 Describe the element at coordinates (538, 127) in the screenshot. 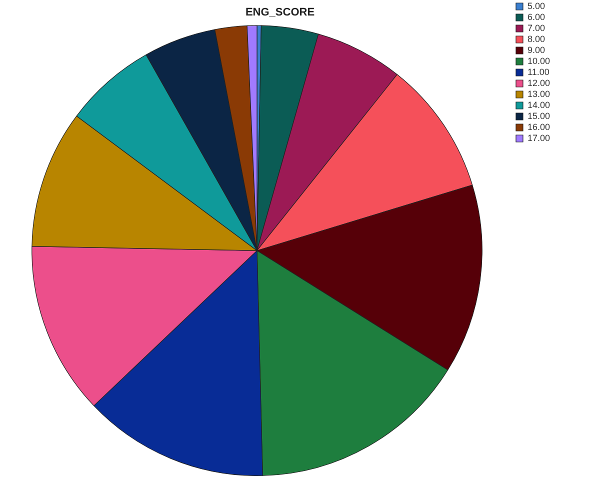

I see `legend-label: 16.00` at that location.